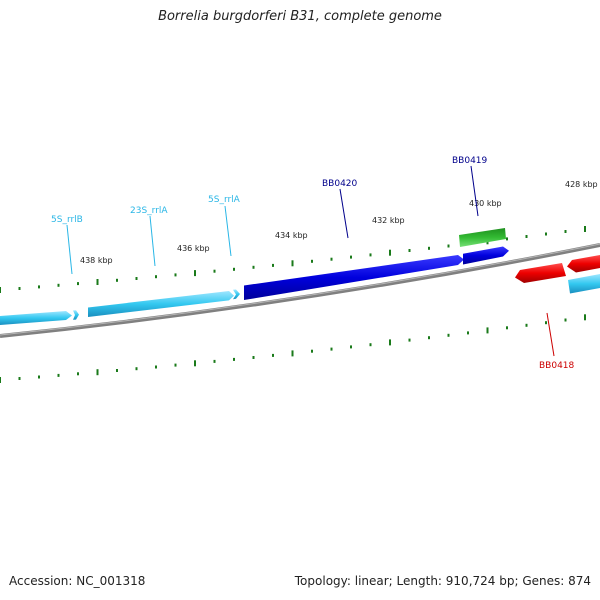  What do you see at coordinates (486, 255) in the screenshot?
I see `gene-arrow-bb0420-b` at bounding box center [486, 255].